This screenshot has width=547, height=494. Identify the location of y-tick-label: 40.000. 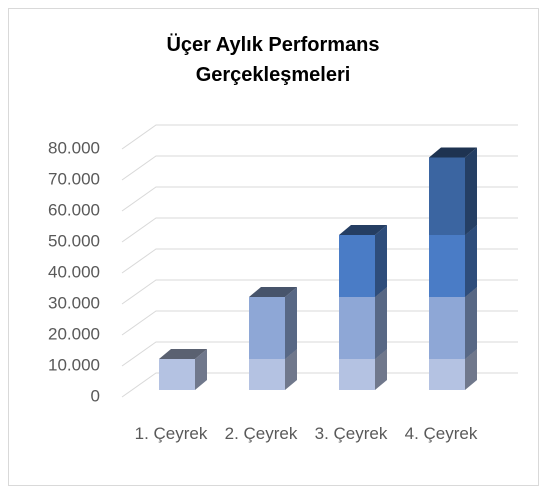
(74, 271).